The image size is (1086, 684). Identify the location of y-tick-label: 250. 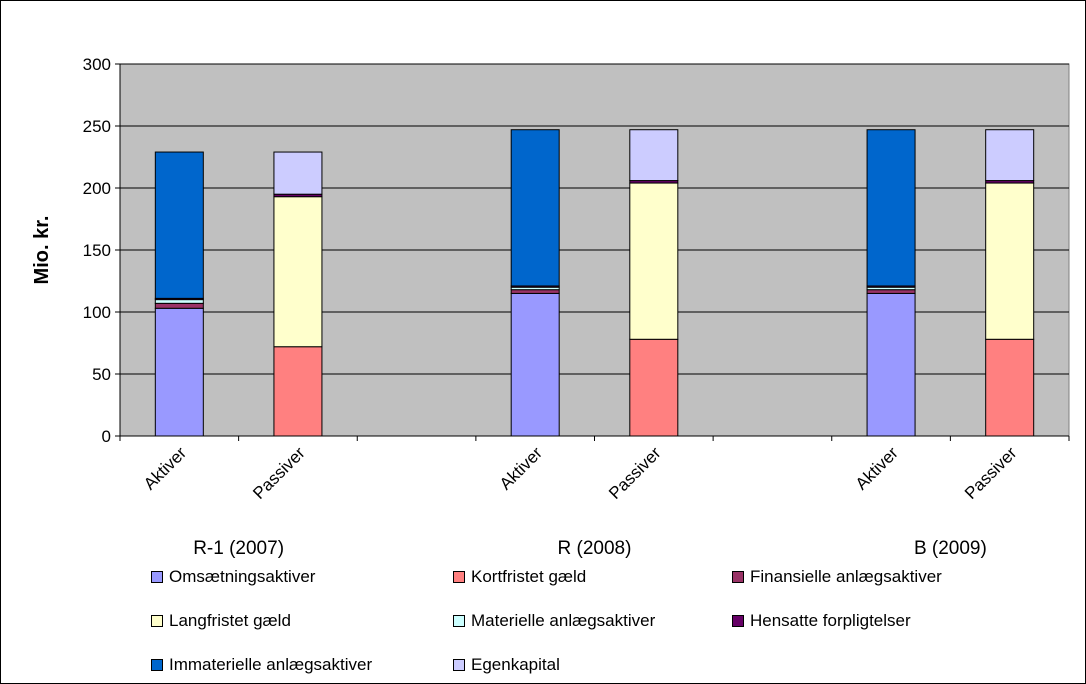
(97, 126).